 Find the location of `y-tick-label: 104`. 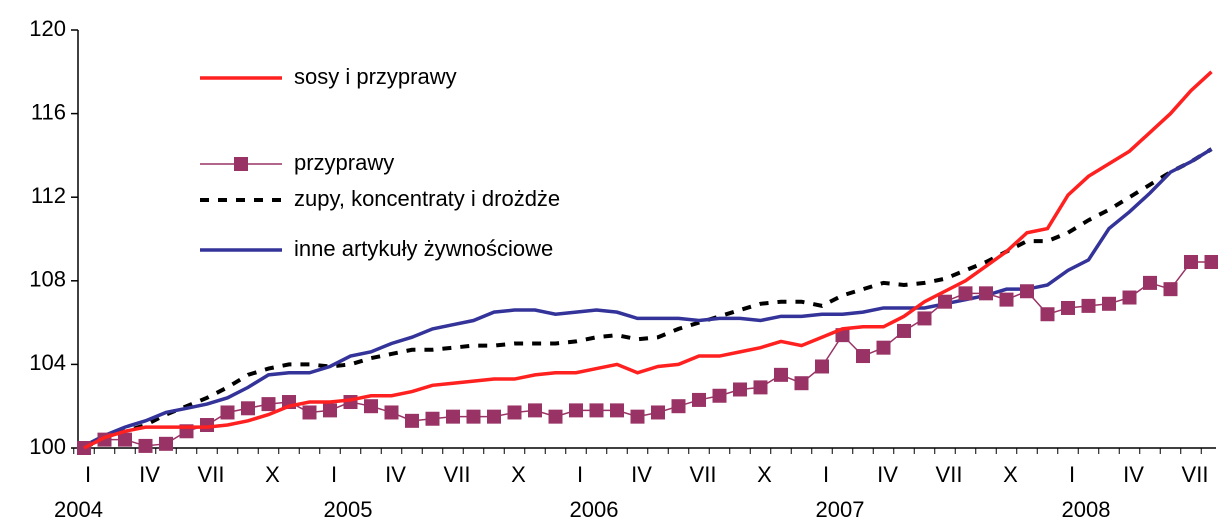

y-tick-label: 104 is located at coordinates (47, 362).